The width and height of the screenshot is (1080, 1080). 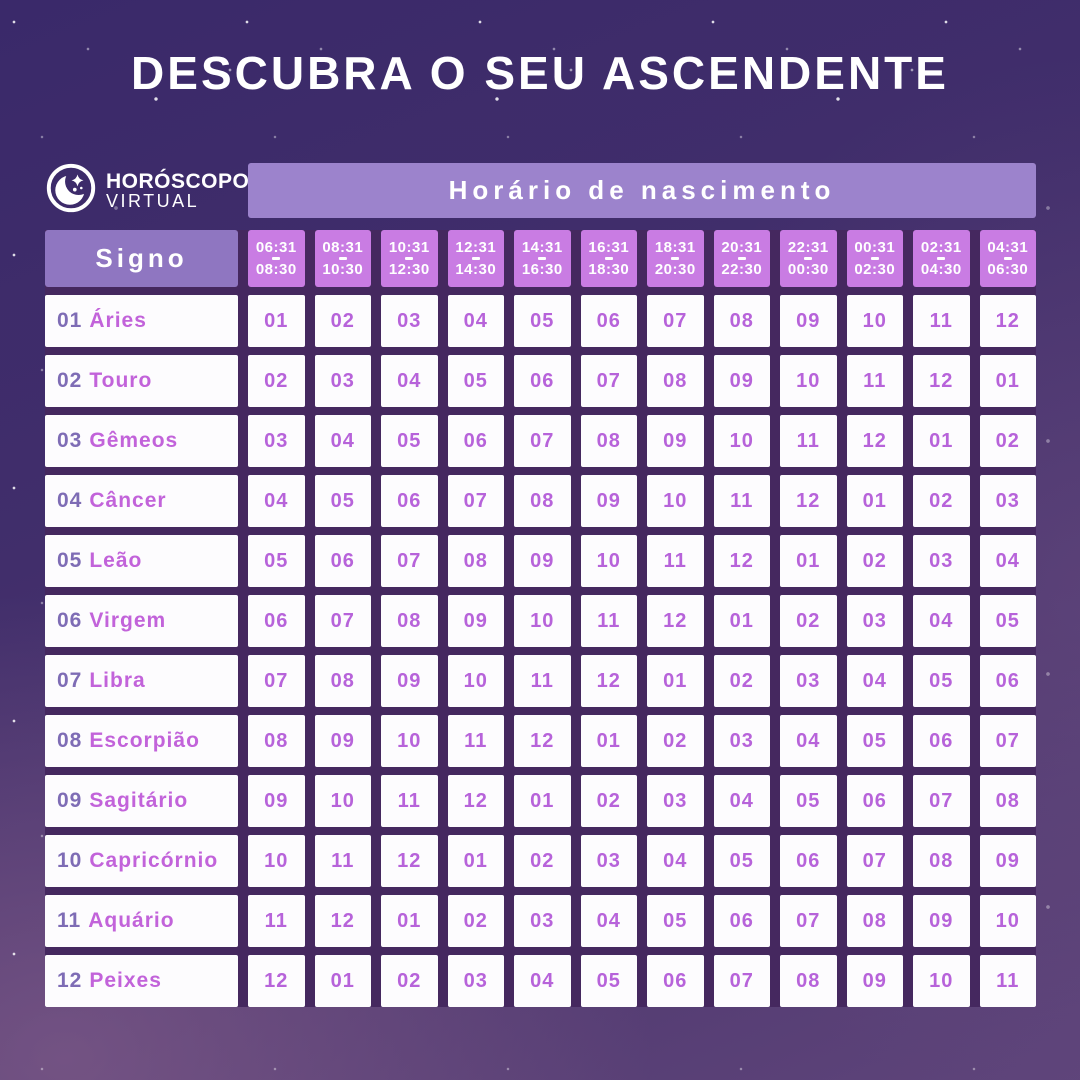 I want to click on time-slot-to: 08:30, so click(x=276, y=270).